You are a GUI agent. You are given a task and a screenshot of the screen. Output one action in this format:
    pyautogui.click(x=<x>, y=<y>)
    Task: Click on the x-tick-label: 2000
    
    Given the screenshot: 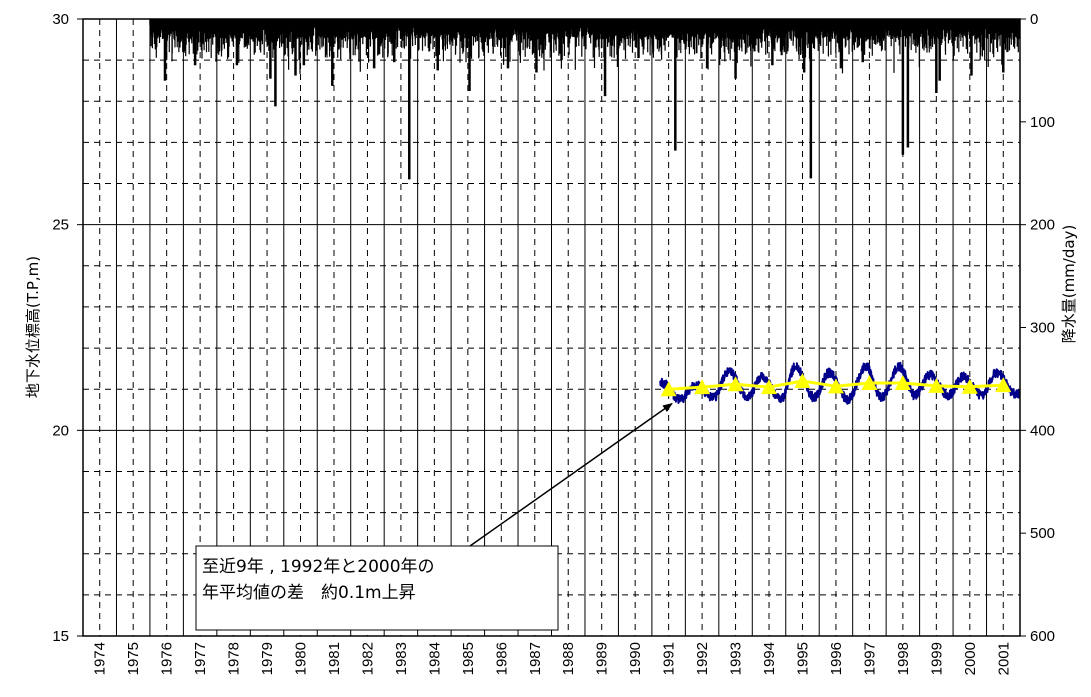 What is the action you would take?
    pyautogui.click(x=970, y=658)
    